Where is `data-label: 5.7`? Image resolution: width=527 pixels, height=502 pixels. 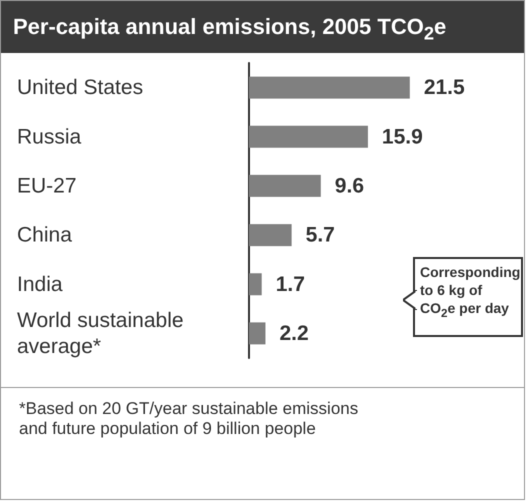 data-label: 5.7 is located at coordinates (320, 235).